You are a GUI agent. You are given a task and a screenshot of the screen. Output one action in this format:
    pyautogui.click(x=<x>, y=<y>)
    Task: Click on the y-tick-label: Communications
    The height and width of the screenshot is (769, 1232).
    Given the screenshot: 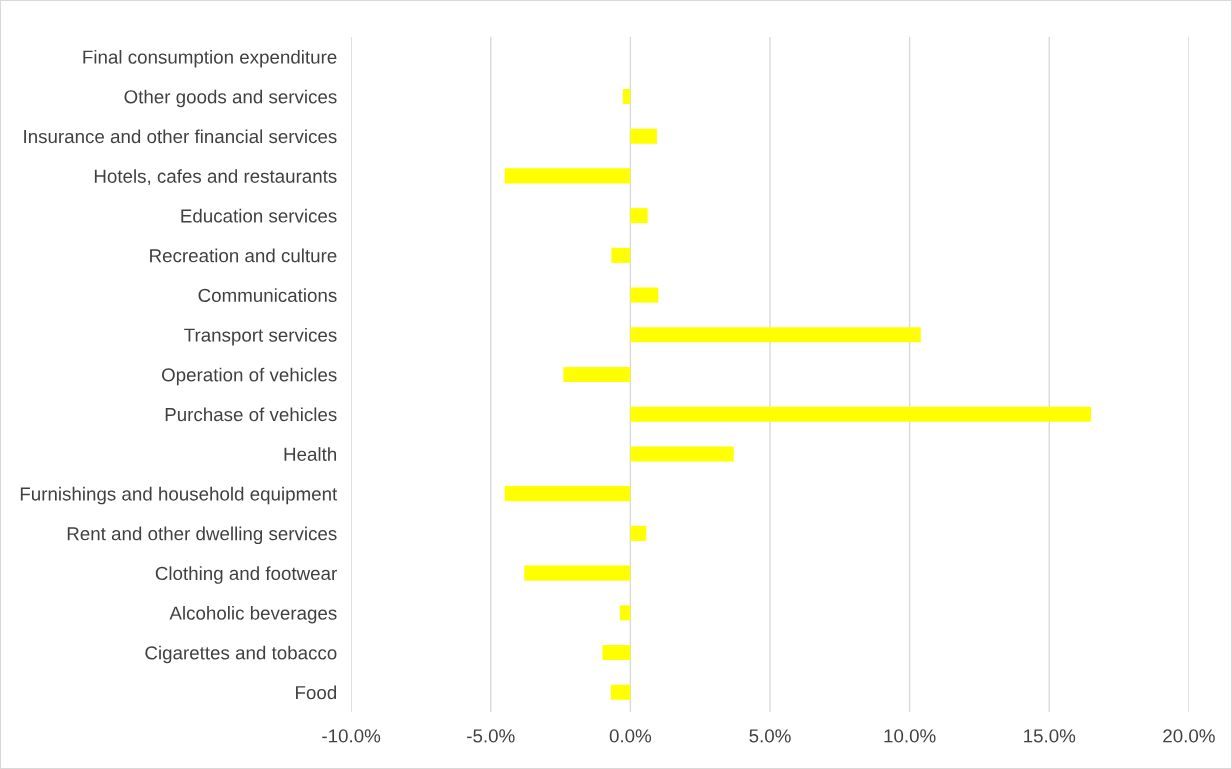 What is the action you would take?
    pyautogui.click(x=267, y=295)
    